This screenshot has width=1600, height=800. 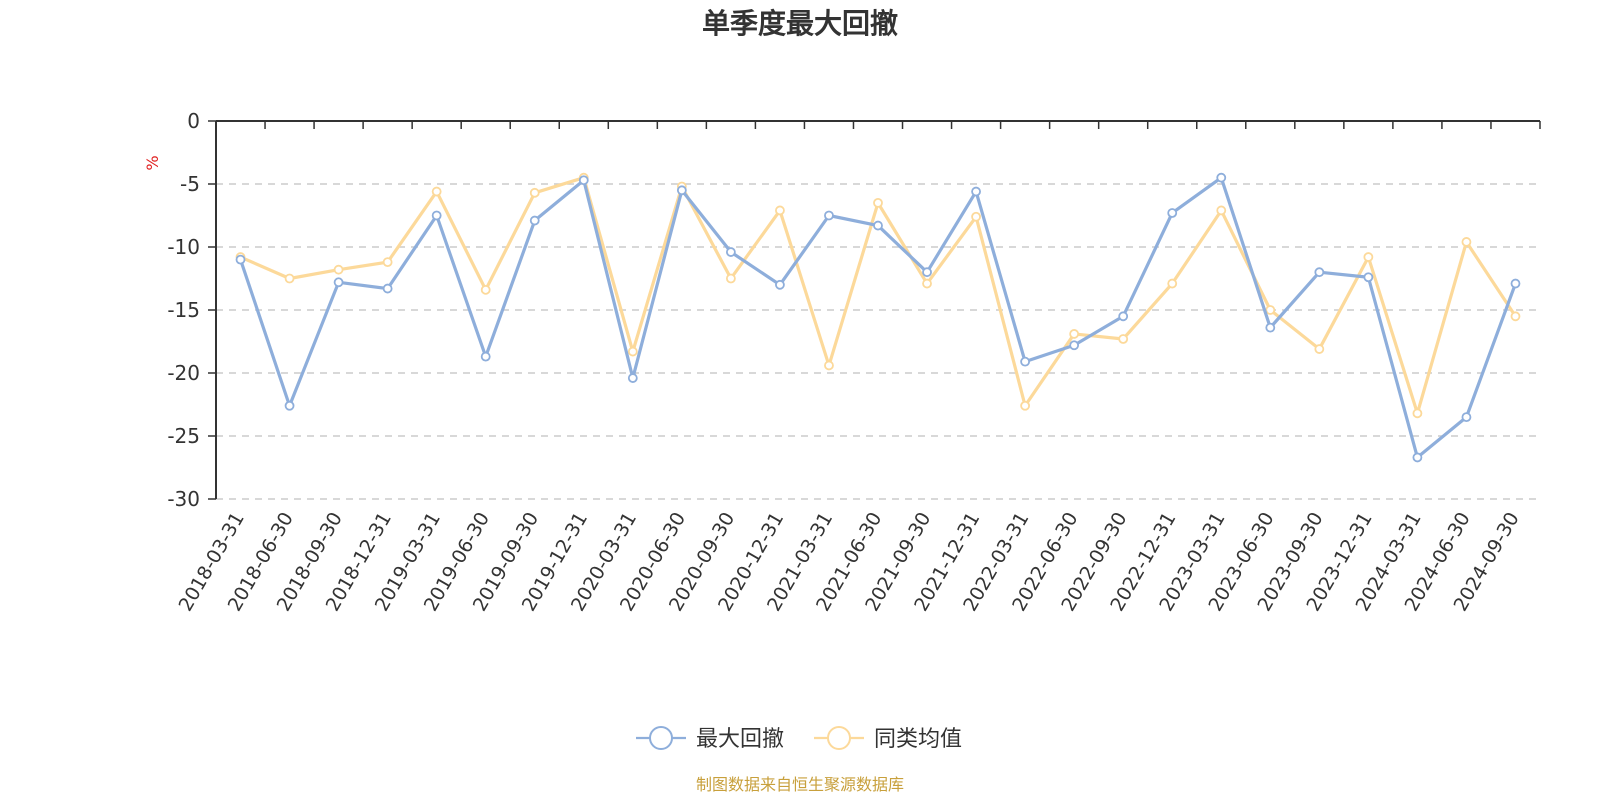 I want to click on legend-label: 同类均值, so click(x=918, y=739).